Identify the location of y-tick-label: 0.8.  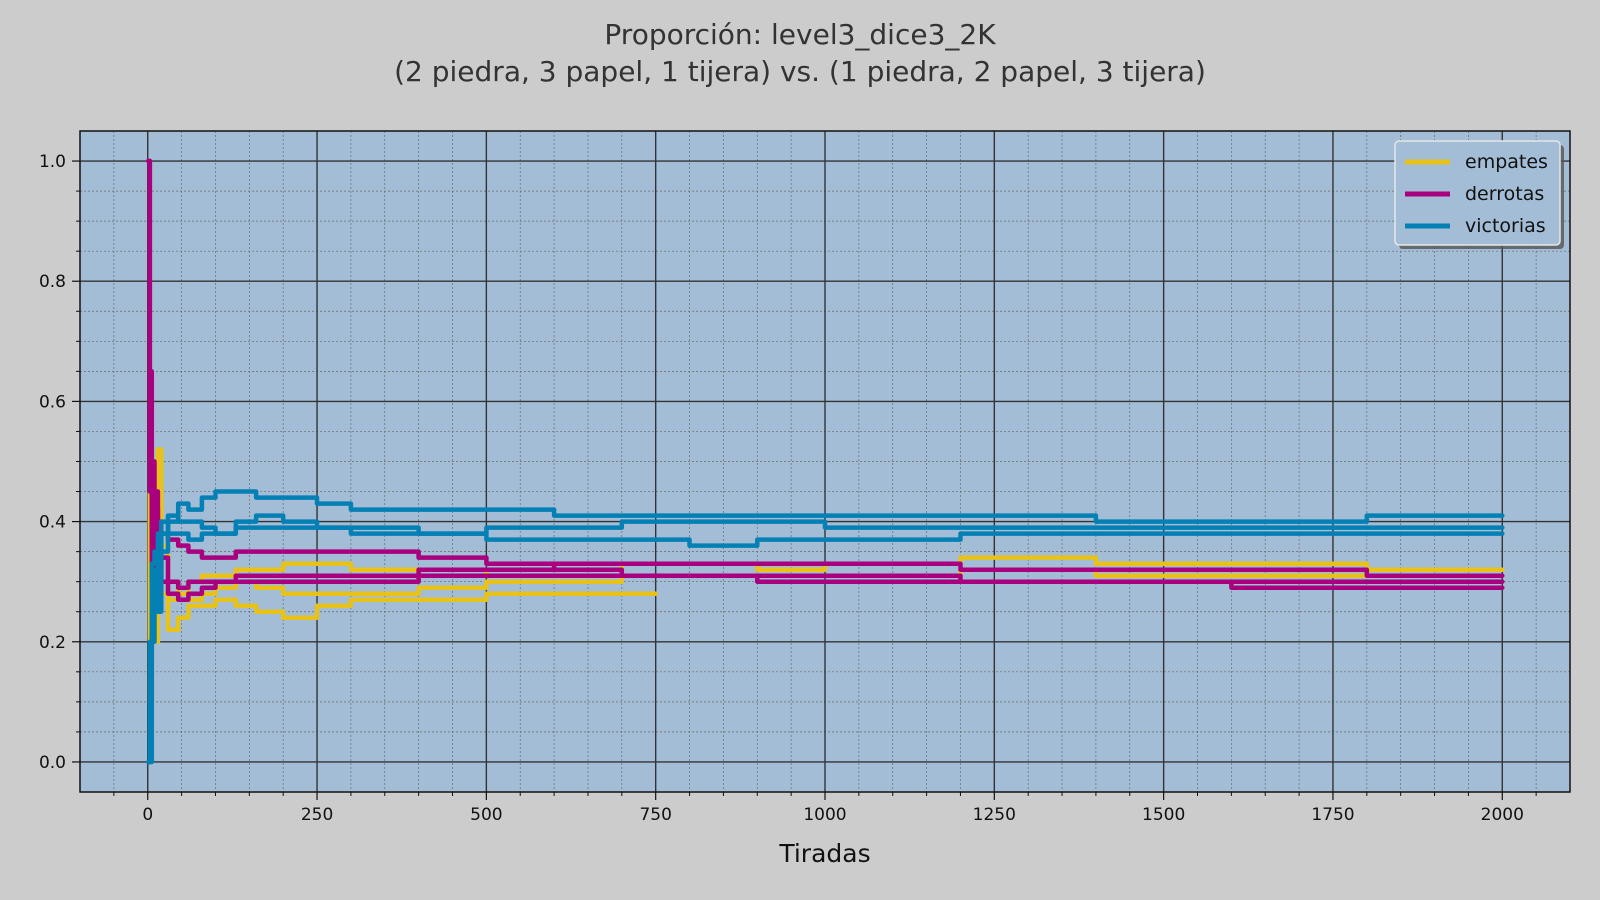
(52, 282).